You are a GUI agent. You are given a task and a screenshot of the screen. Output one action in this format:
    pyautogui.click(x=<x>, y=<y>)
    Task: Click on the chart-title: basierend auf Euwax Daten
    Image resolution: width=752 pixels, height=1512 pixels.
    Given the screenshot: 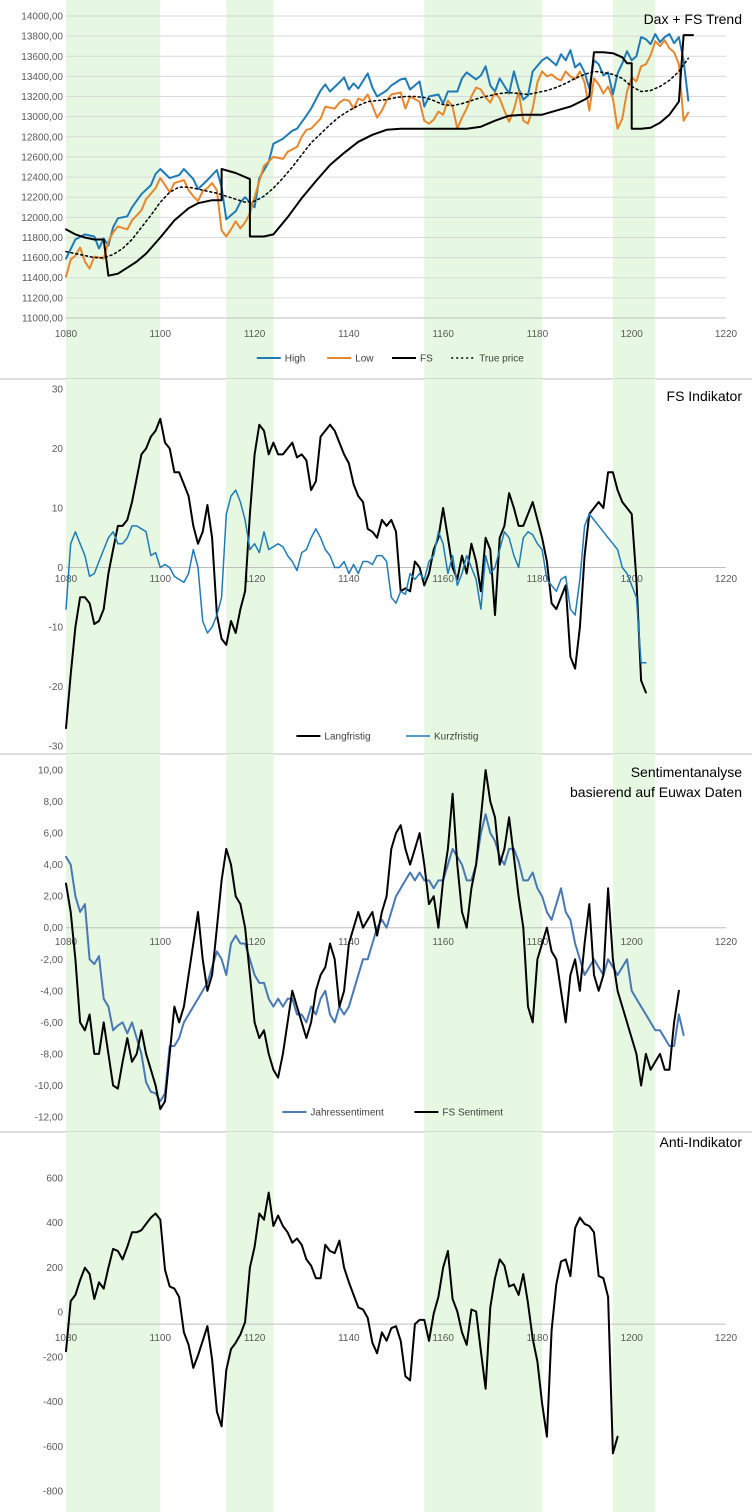 What is the action you would take?
    pyautogui.click(x=656, y=792)
    